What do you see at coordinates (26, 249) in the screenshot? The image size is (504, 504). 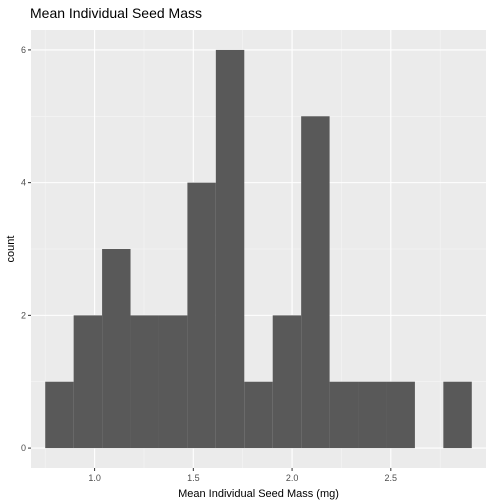 I see `y-axis: 0 2 4 6` at bounding box center [26, 249].